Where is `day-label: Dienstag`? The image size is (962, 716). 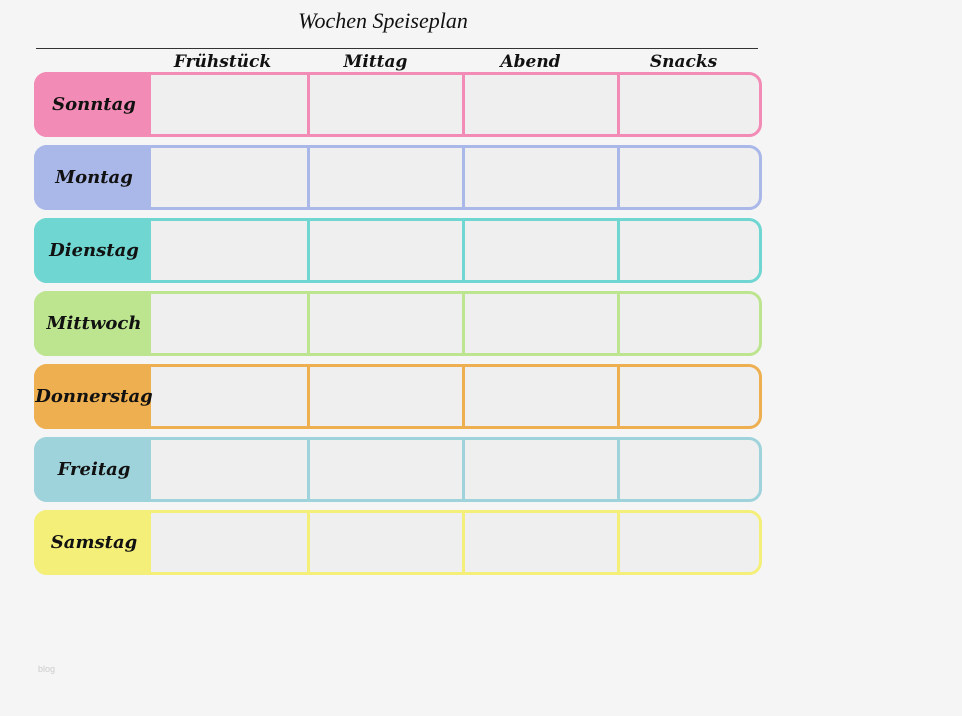 day-label: Dienstag is located at coordinates (94, 250).